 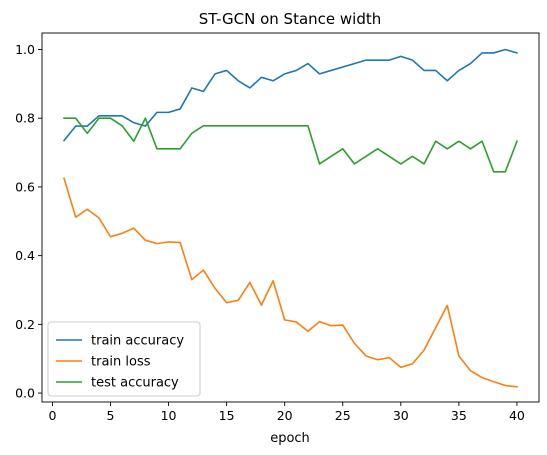 What do you see at coordinates (52, 415) in the screenshot?
I see `x-tick-label: 0` at bounding box center [52, 415].